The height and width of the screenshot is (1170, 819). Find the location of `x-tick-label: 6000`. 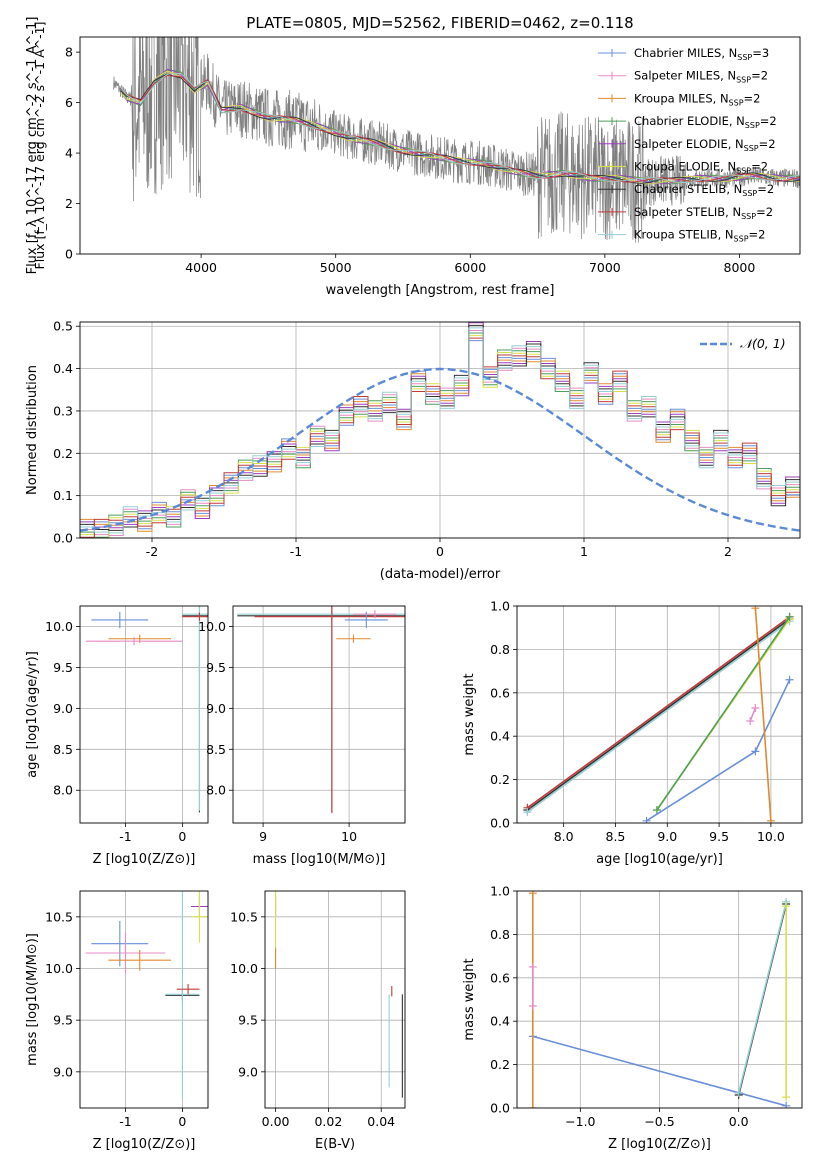

x-tick-label: 6000 is located at coordinates (470, 267).